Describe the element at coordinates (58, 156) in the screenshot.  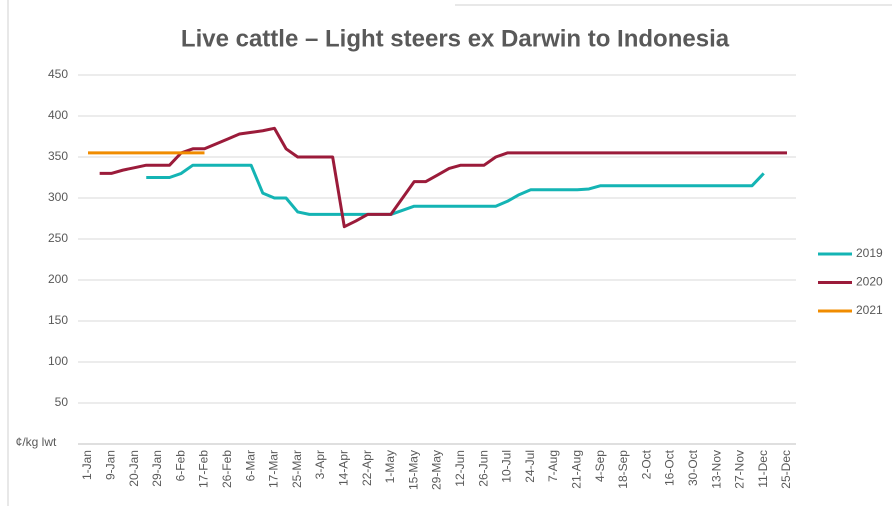
I see `y-tick-label: 350` at that location.